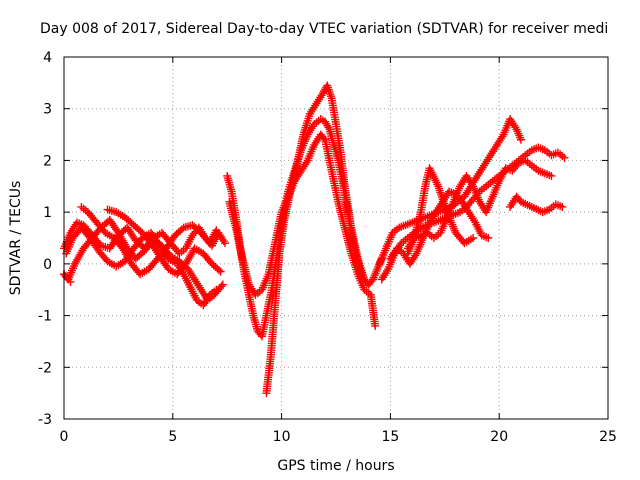 The width and height of the screenshot is (640, 480). What do you see at coordinates (390, 437) in the screenshot?
I see `x-tick-label: 15` at bounding box center [390, 437].